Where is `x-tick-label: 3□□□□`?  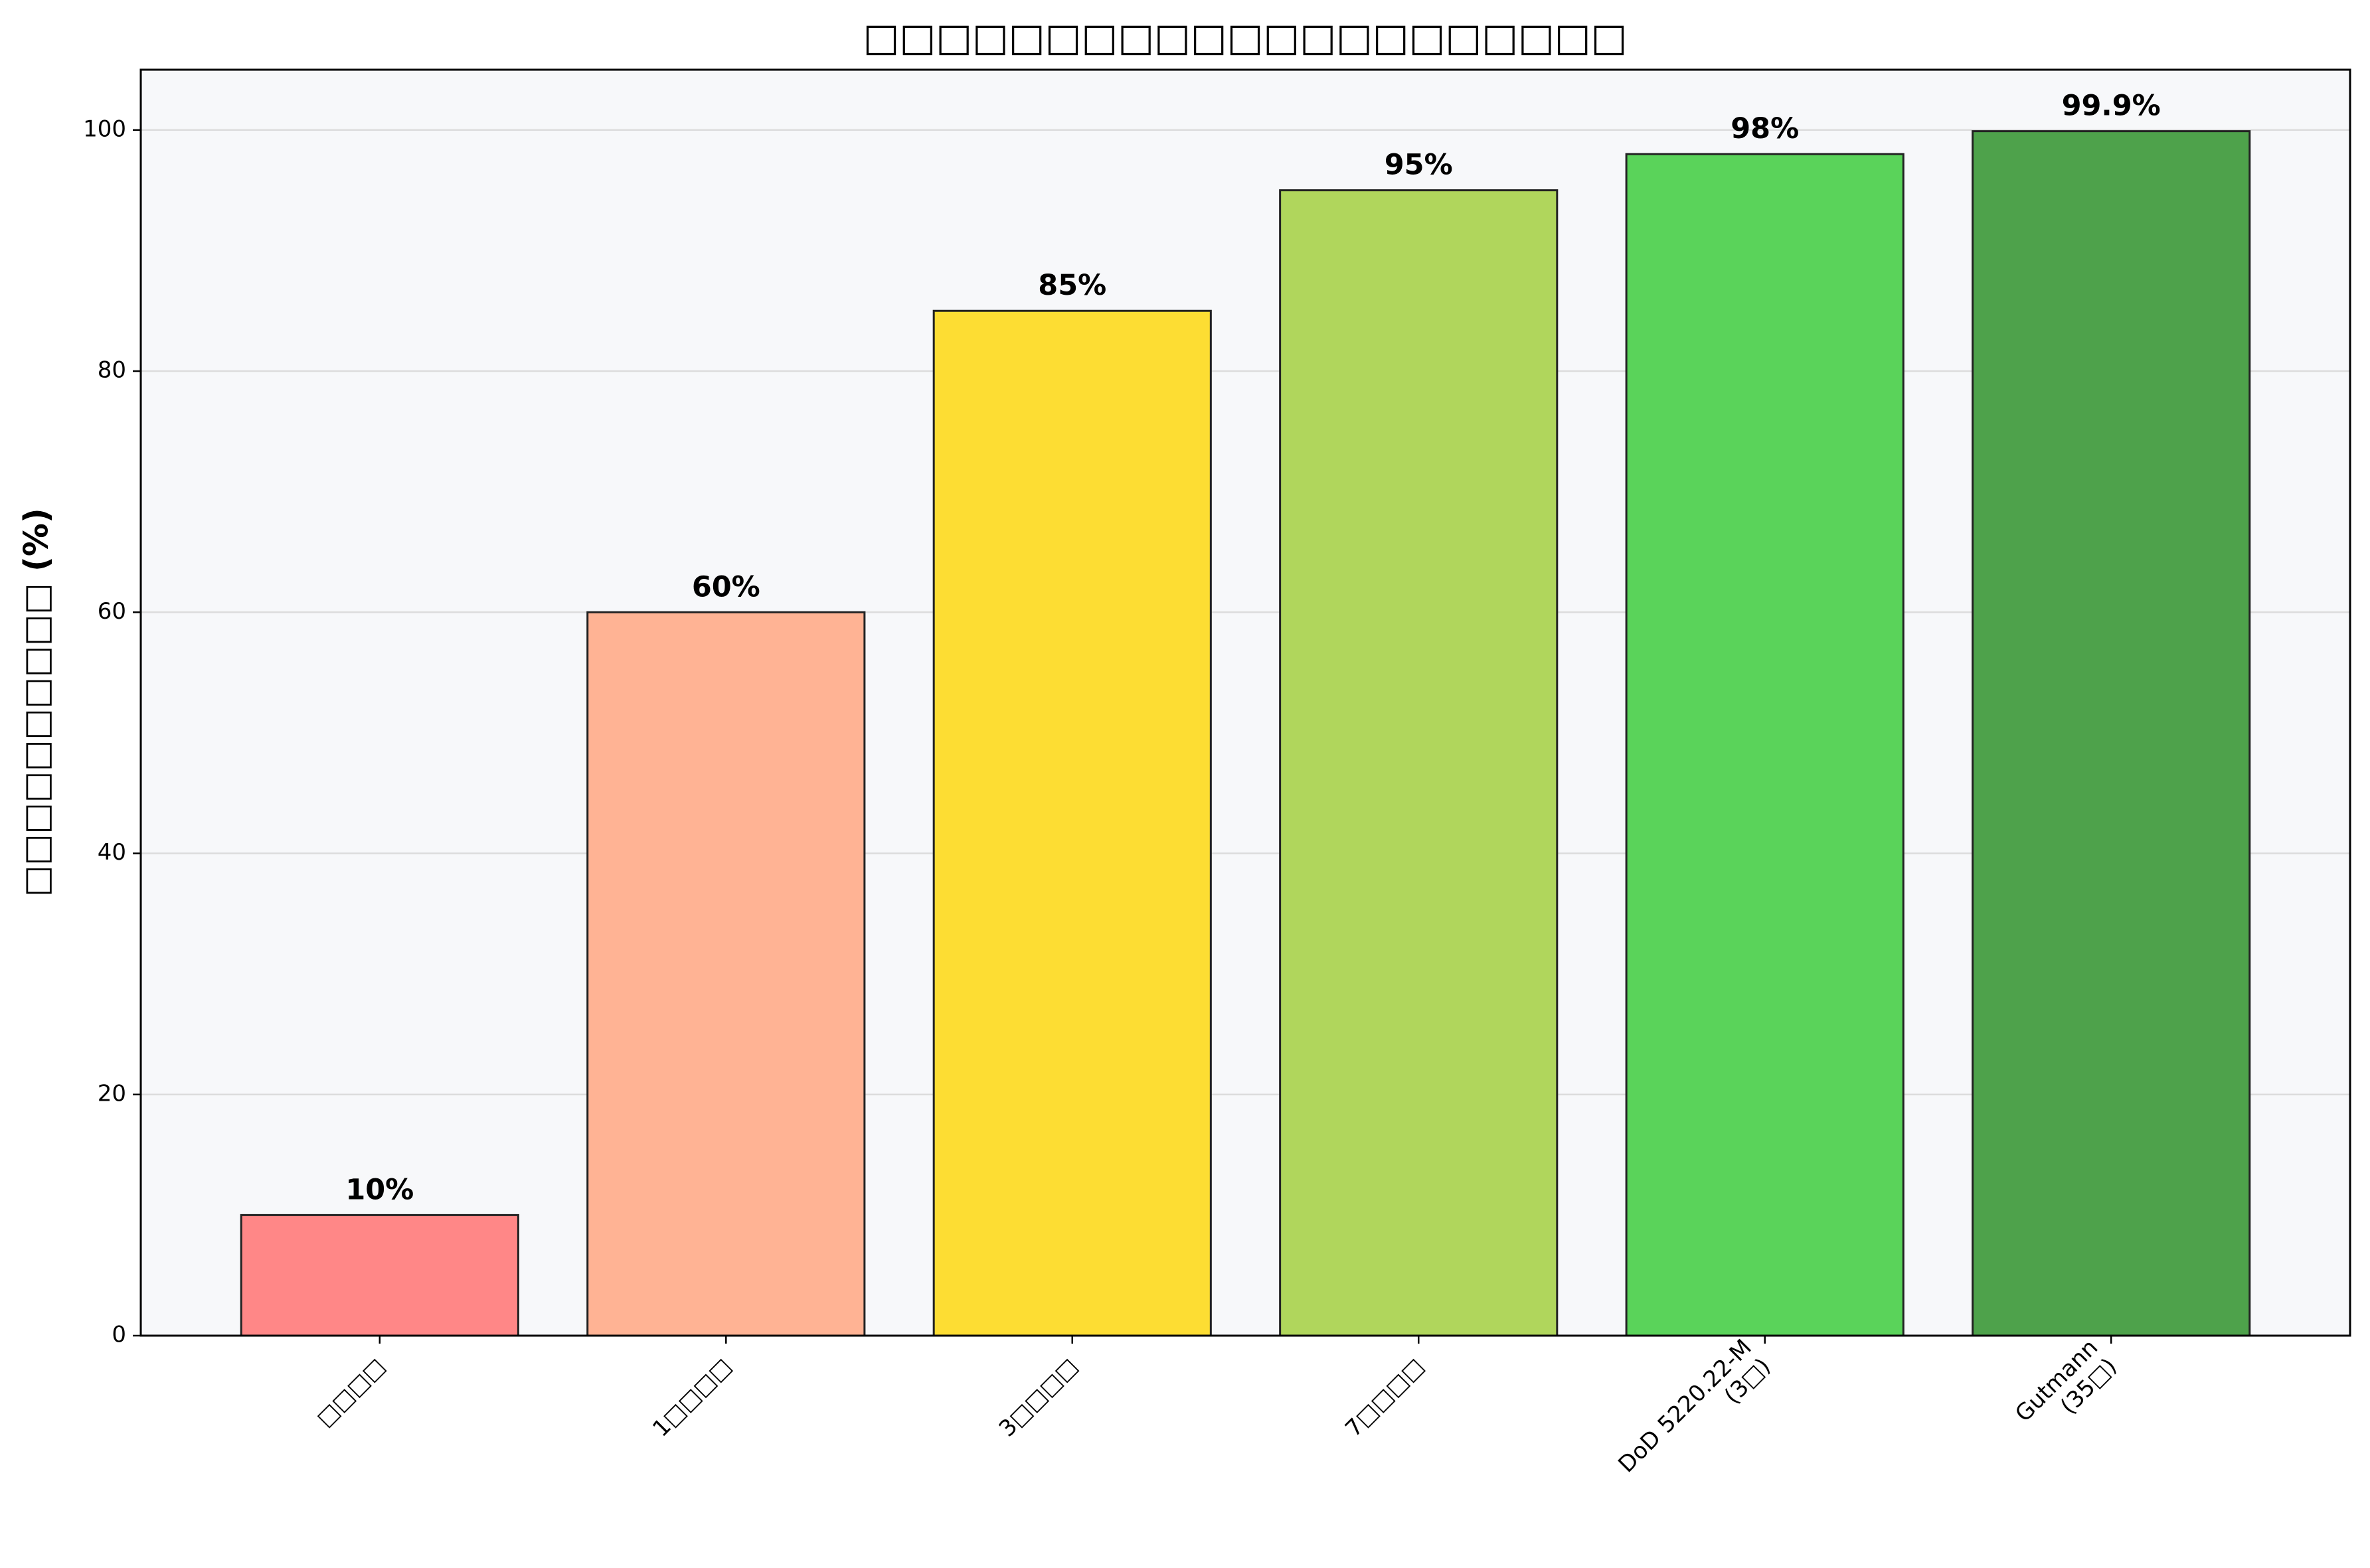
x-tick-label: 3□□□□ is located at coordinates (1038, 1398).